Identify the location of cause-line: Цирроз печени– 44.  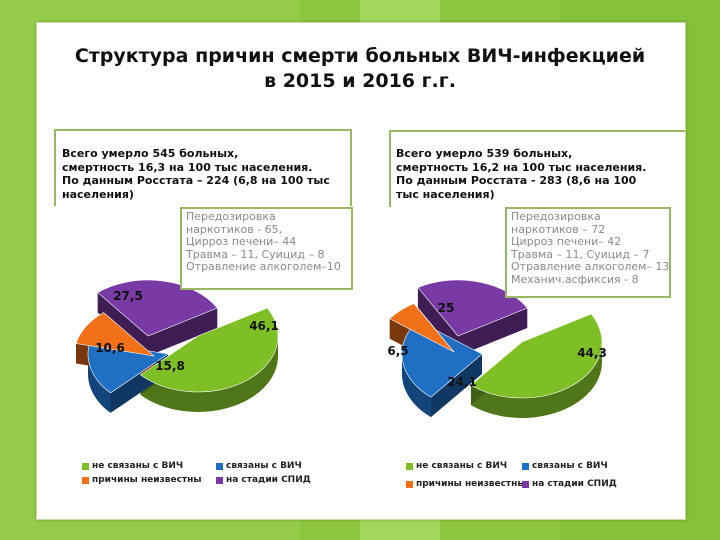
(241, 242).